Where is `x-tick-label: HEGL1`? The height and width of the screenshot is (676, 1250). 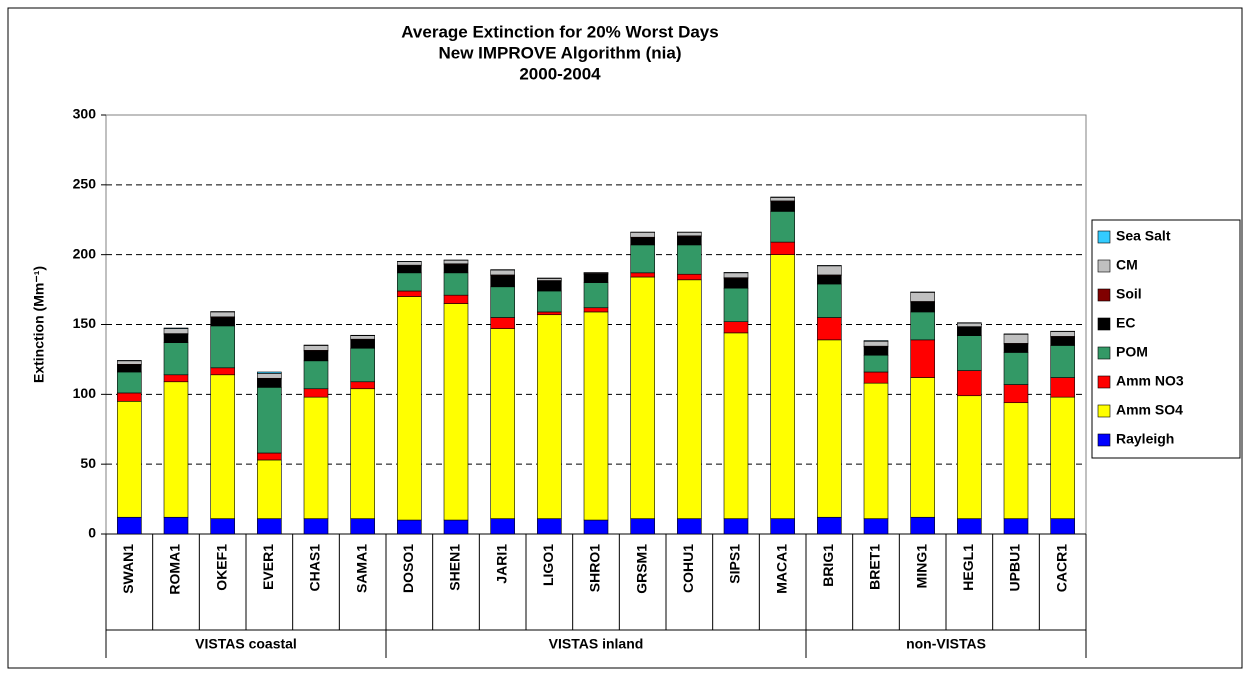
x-tick-label: HEGL1 is located at coordinates (968, 567).